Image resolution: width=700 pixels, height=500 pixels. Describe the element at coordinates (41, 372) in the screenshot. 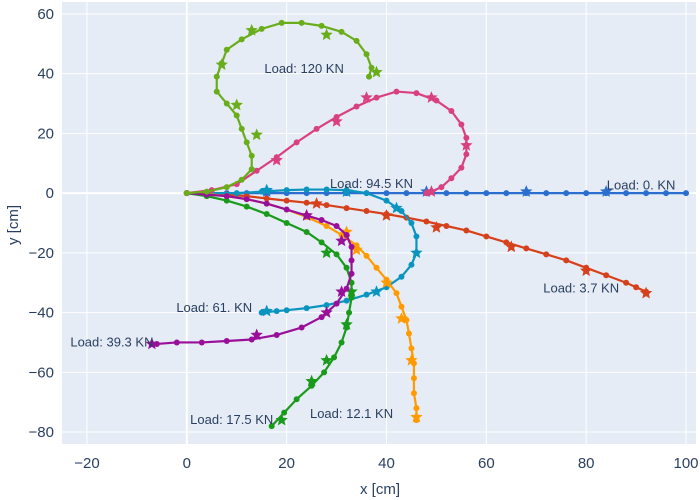

I see `y-tick-label: −60` at that location.